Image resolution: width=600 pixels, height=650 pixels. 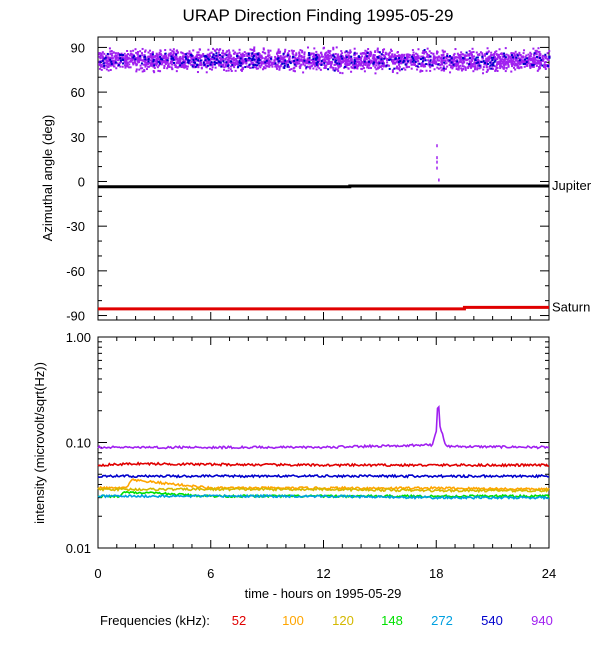 I want to click on azimuth-tick-label: 0, so click(x=81, y=181).